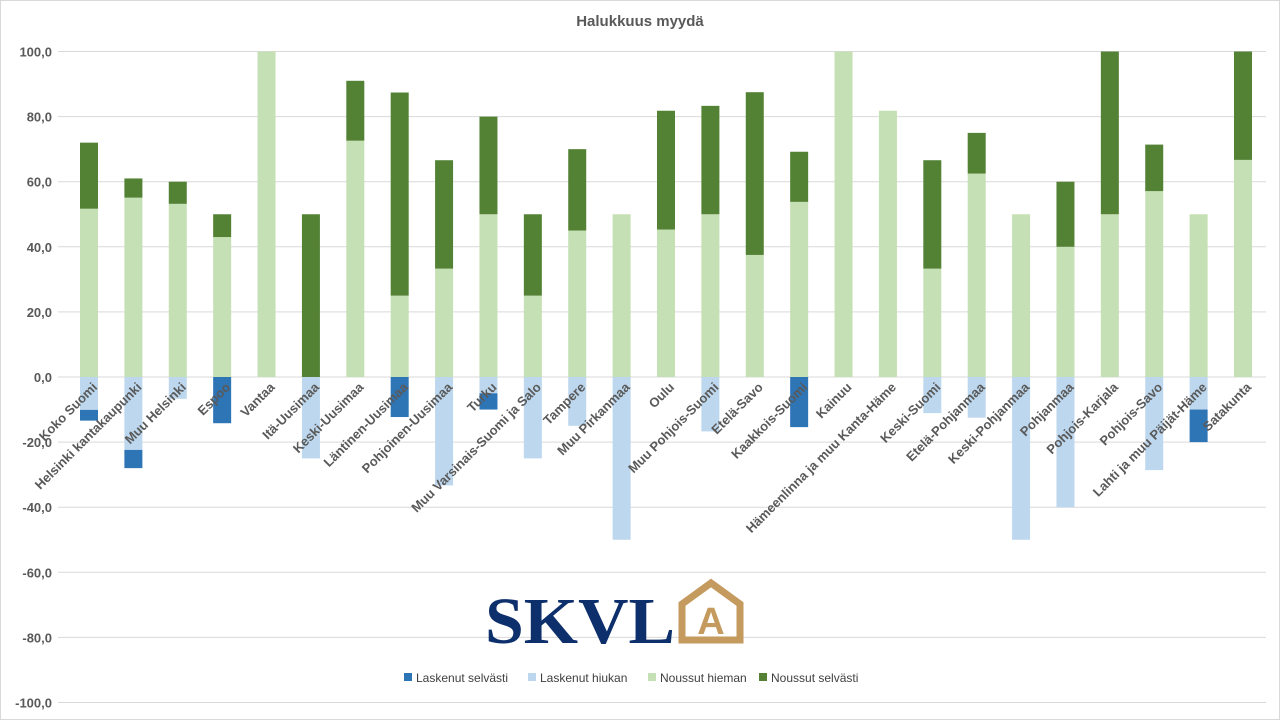 The height and width of the screenshot is (720, 1280). What do you see at coordinates (945, 421) in the screenshot?
I see `category-label: Etelä-Pohjanmaa` at bounding box center [945, 421].